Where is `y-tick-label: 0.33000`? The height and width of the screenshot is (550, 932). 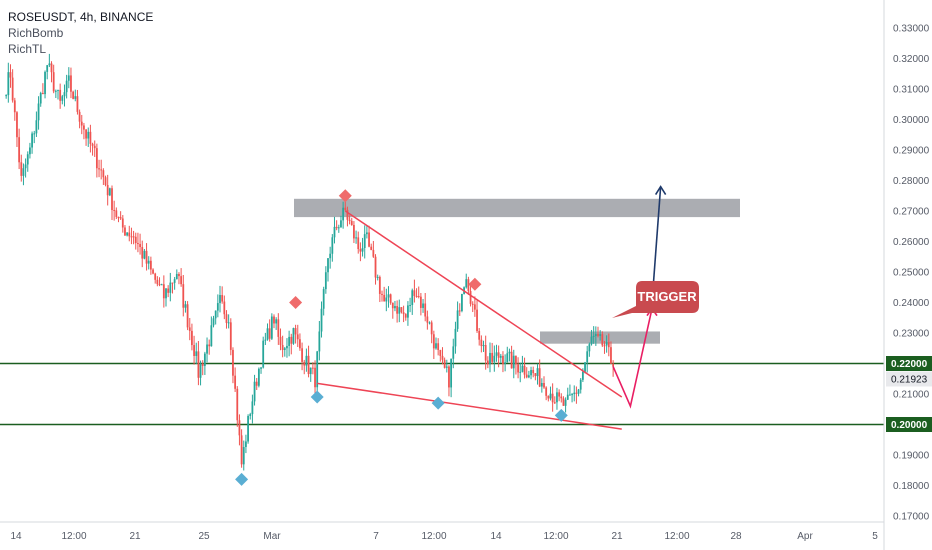
y-tick-label: 0.33000 is located at coordinates (911, 29).